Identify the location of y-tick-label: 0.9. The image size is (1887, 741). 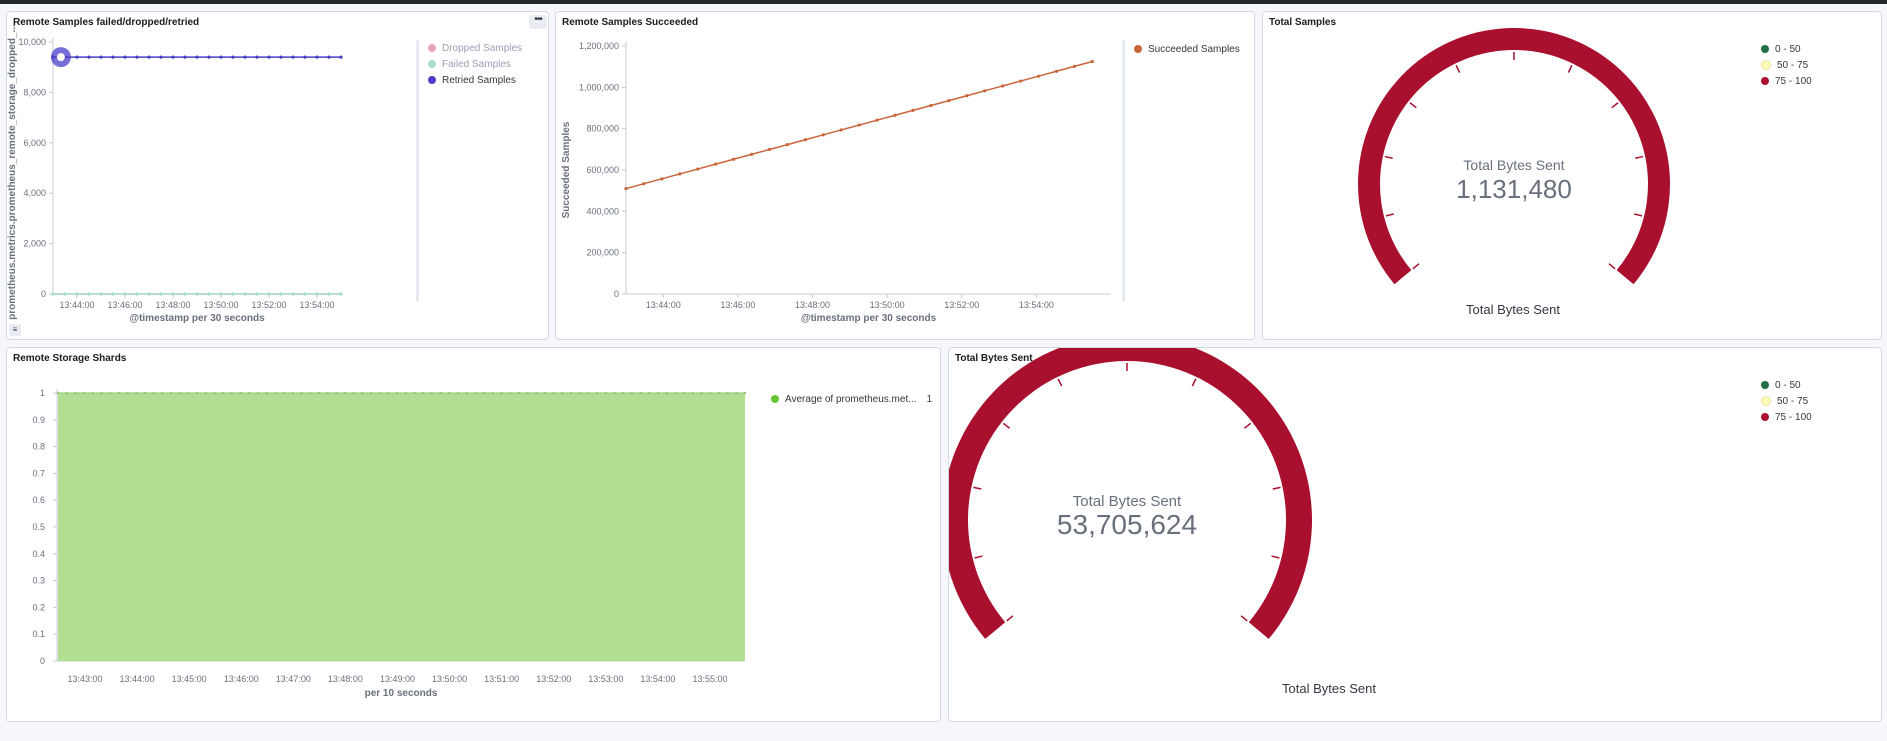
(38, 420).